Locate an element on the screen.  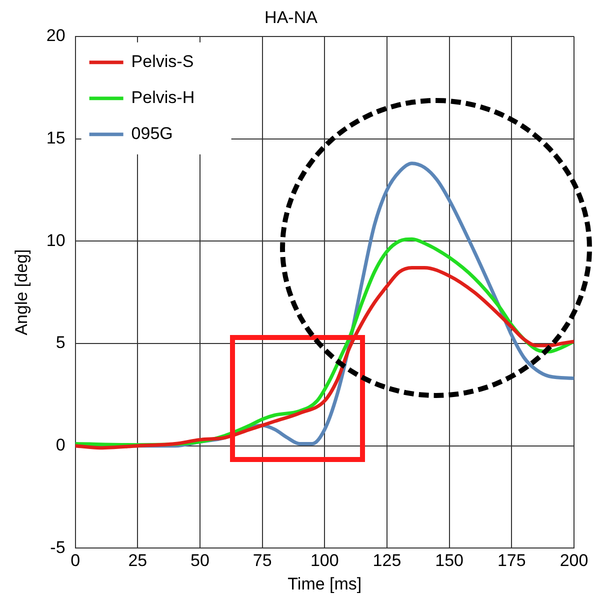
x-tick-label: 75 is located at coordinates (262, 560).